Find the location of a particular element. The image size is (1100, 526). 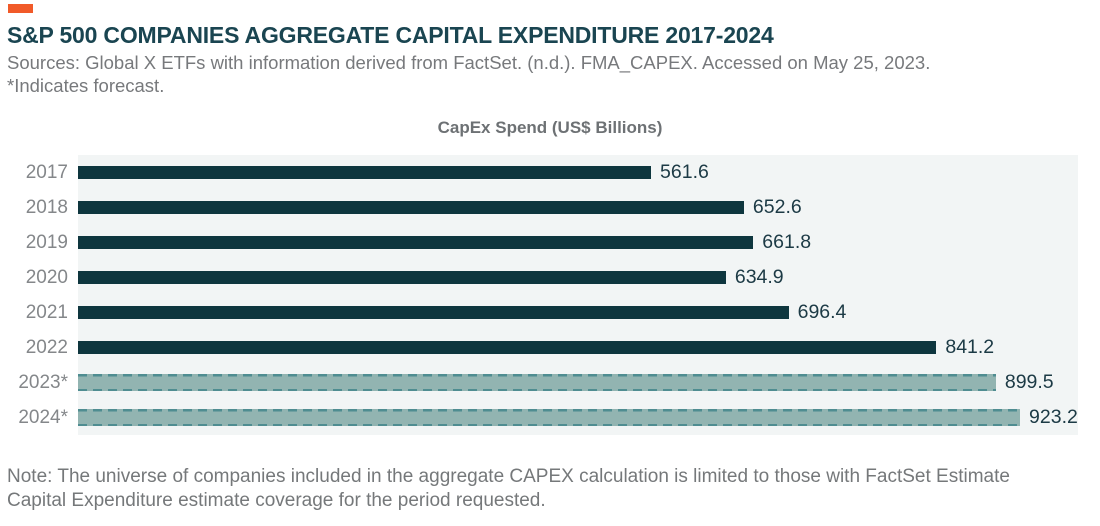

chart-row: 2019 661.8 is located at coordinates (539, 242).